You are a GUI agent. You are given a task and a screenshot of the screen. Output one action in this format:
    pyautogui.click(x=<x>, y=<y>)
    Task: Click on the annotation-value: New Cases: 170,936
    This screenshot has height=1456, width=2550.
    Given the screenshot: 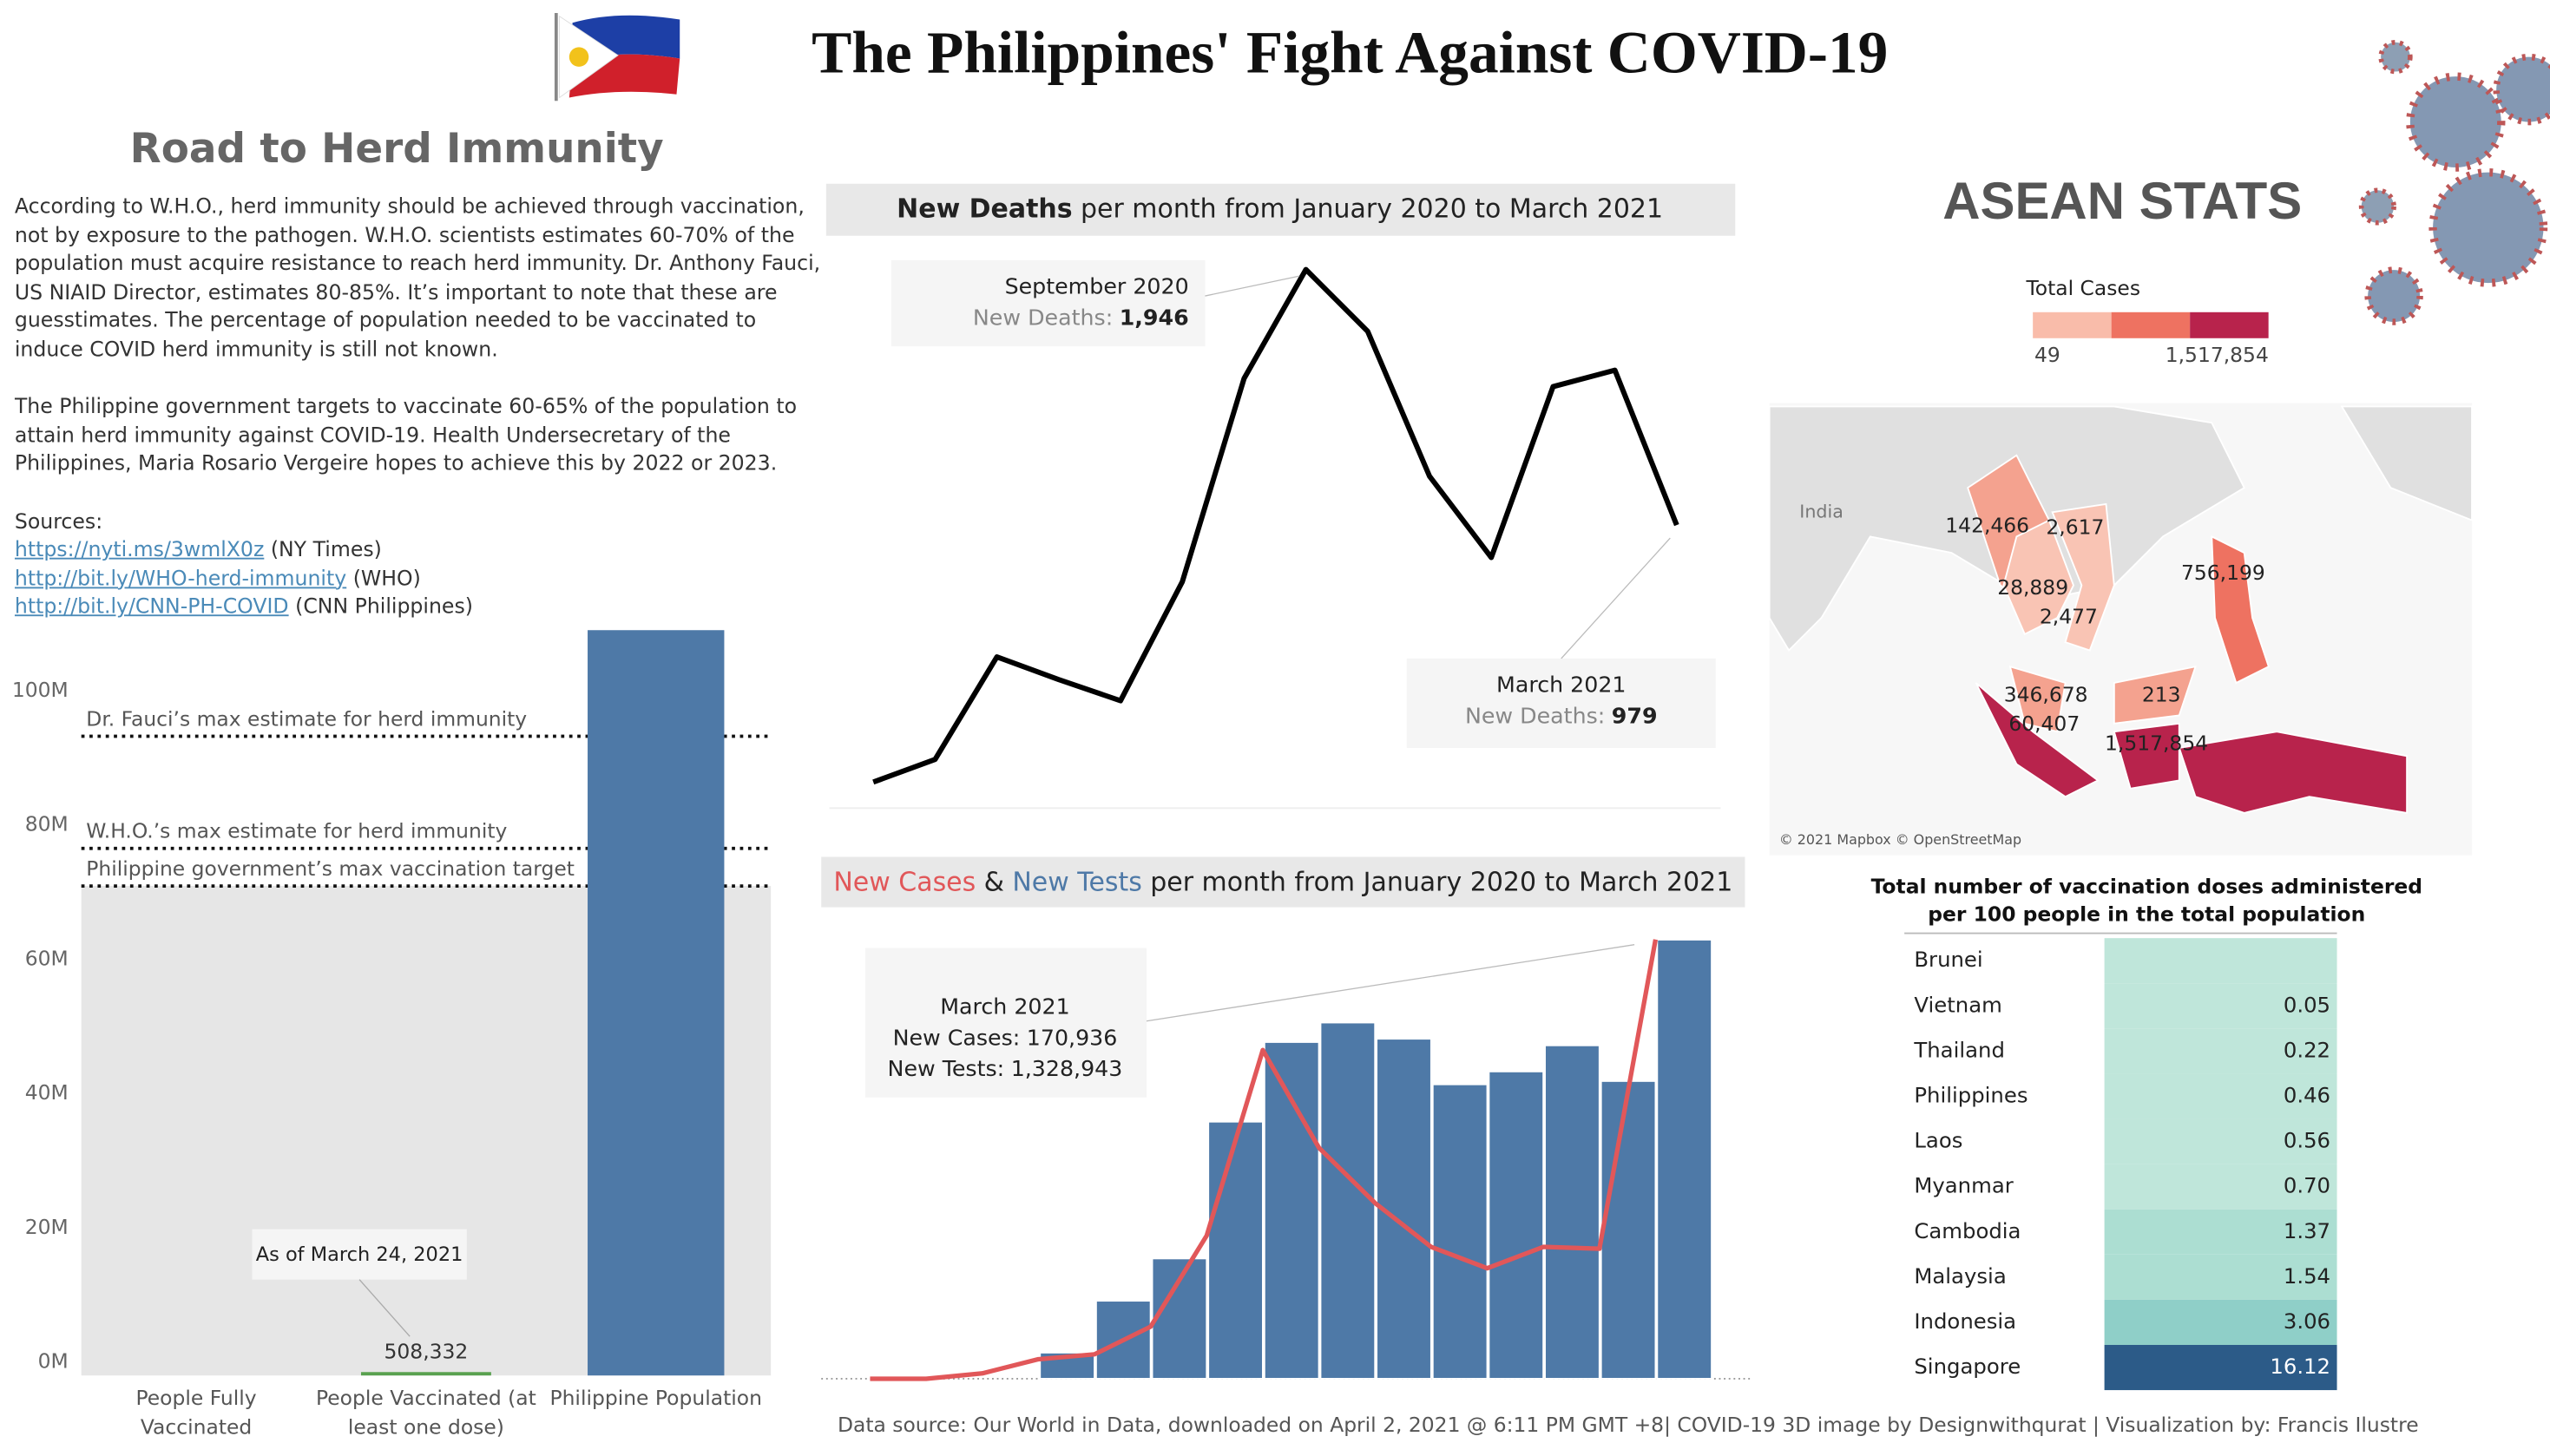 What is the action you would take?
    pyautogui.click(x=1005, y=1037)
    